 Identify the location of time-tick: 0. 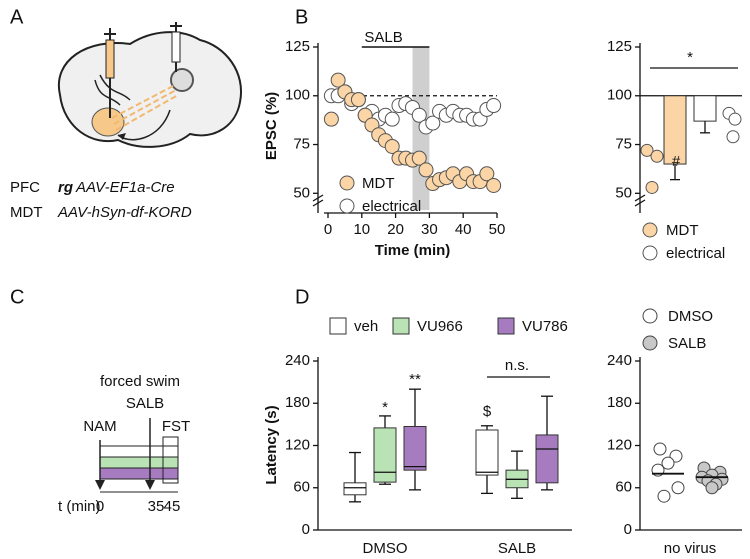
(100, 506).